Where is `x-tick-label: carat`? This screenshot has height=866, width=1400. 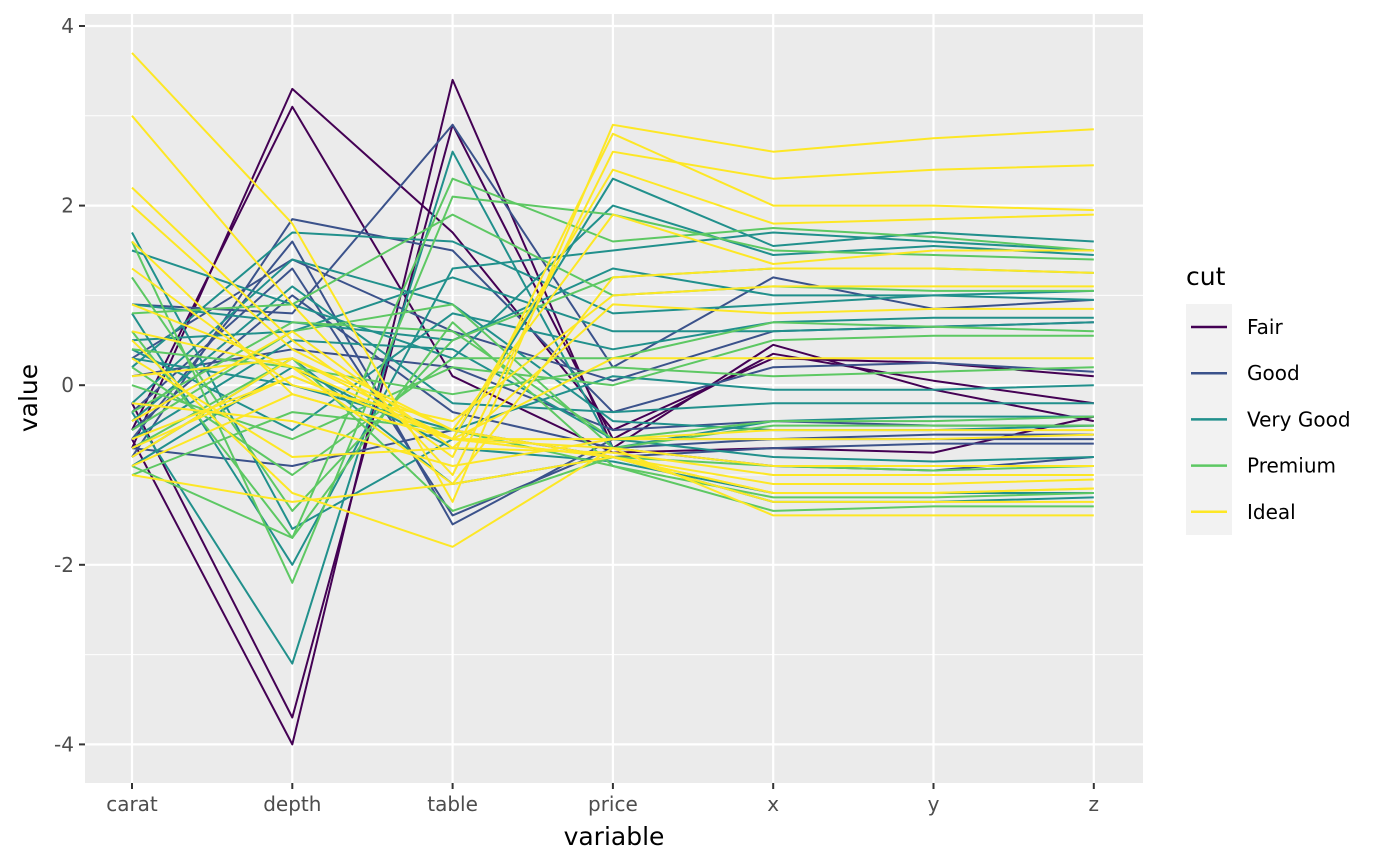 x-tick-label: carat is located at coordinates (132, 804).